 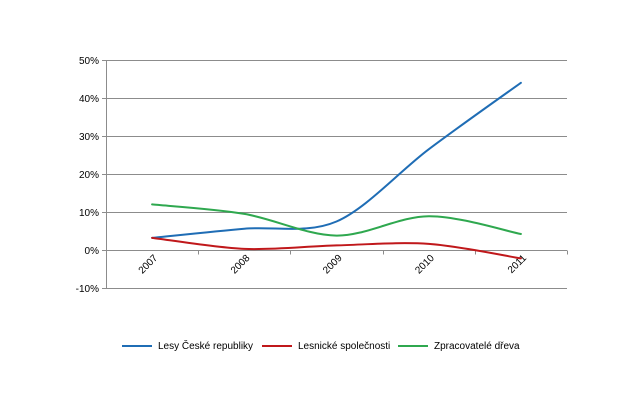 What do you see at coordinates (336, 220) in the screenshot?
I see `series-line-zpracovatele` at bounding box center [336, 220].